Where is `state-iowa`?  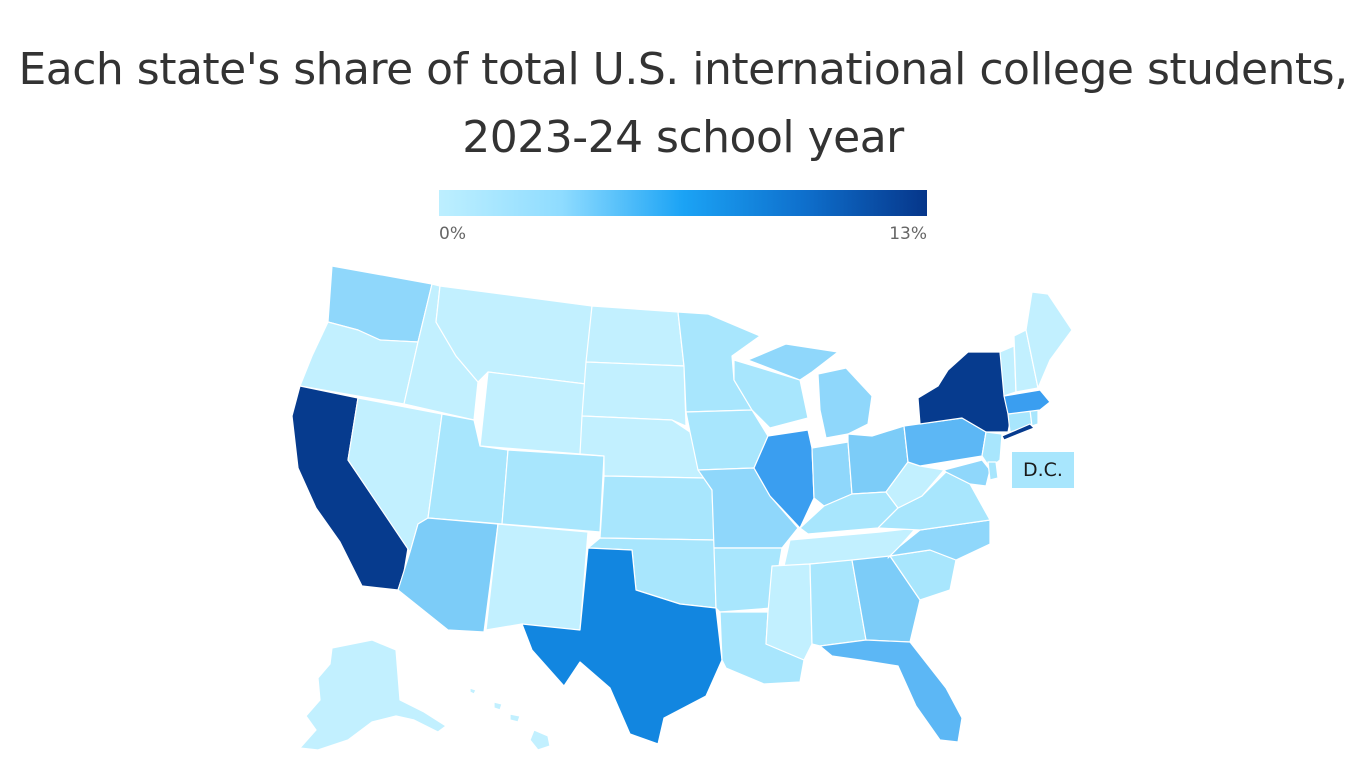
state-iowa is located at coordinates (727, 440).